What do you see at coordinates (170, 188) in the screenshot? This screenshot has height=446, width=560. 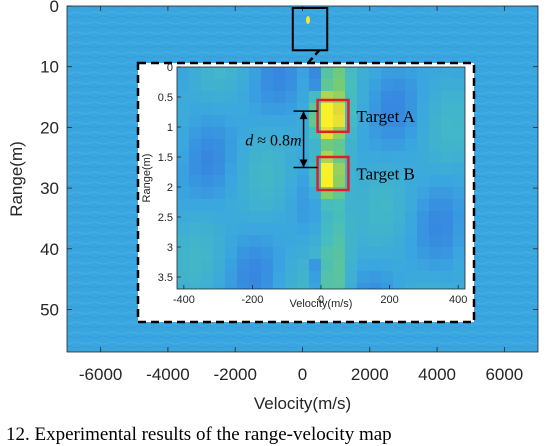 I see `inset-y-tick-label: 2` at bounding box center [170, 188].